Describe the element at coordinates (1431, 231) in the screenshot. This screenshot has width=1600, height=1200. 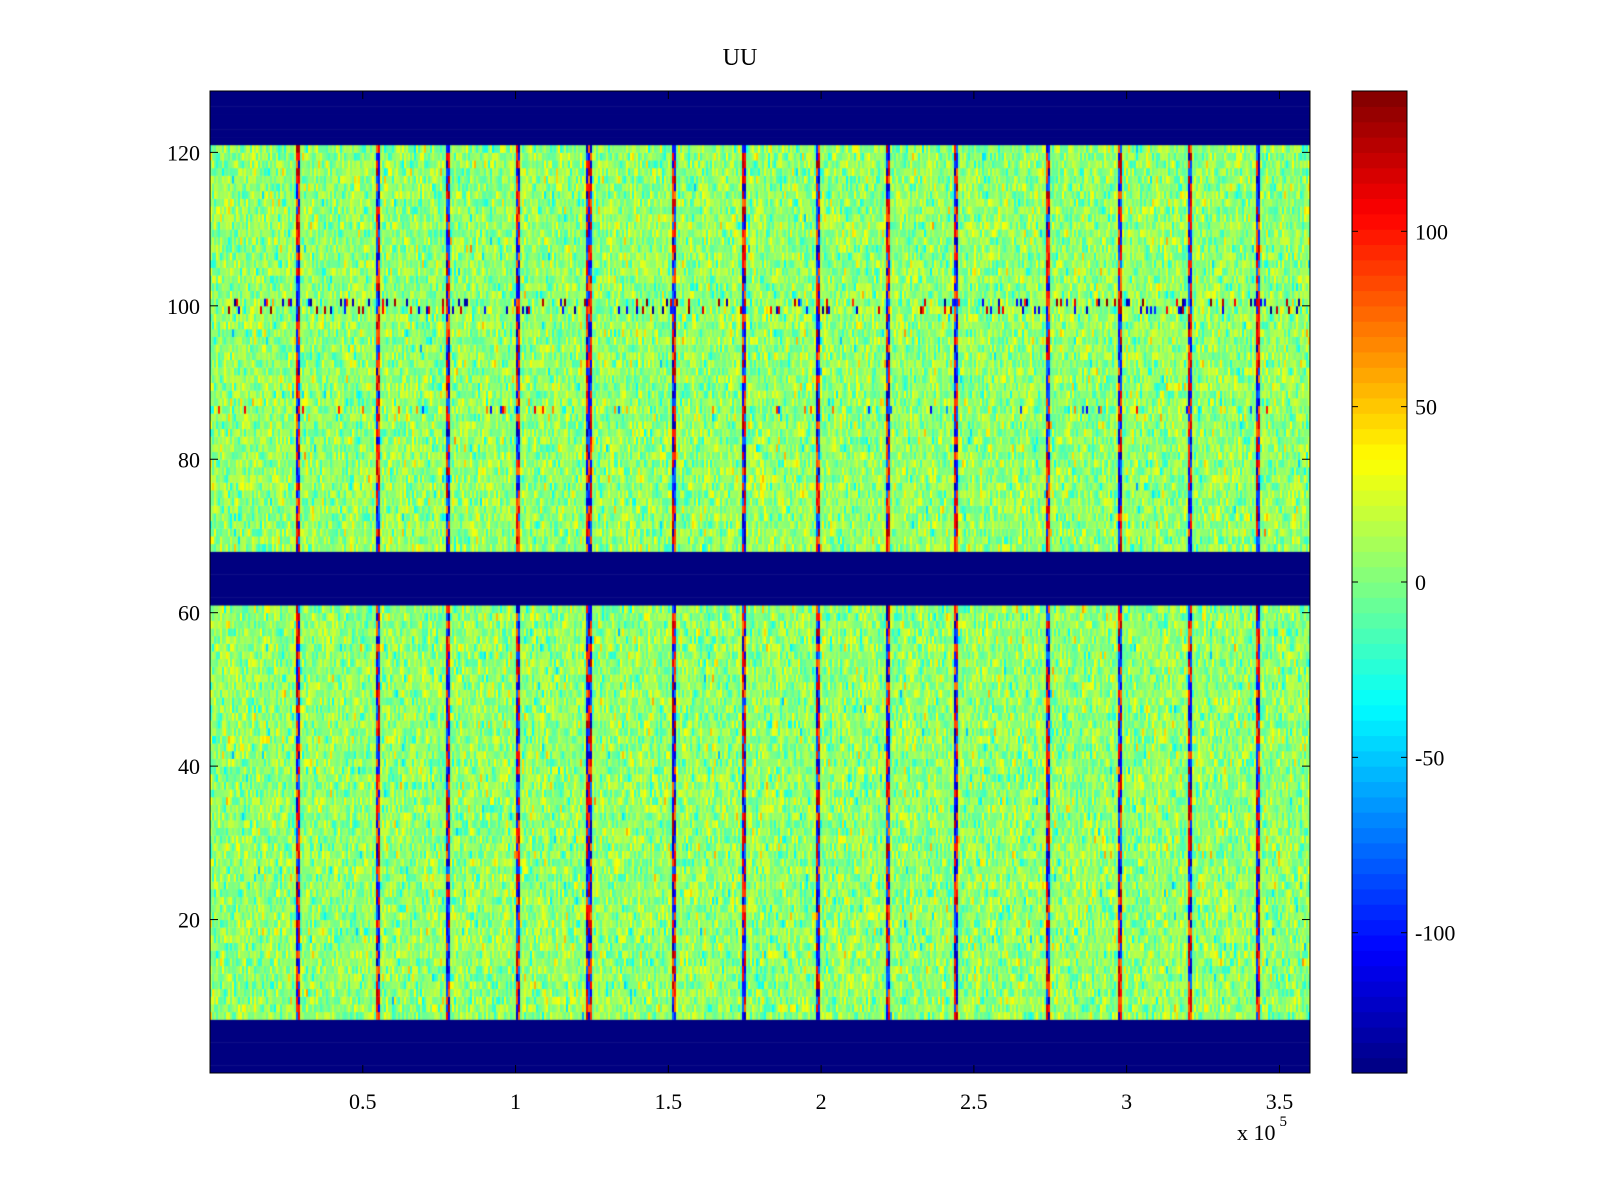
I see `colorbar-tick-label: 100` at that location.